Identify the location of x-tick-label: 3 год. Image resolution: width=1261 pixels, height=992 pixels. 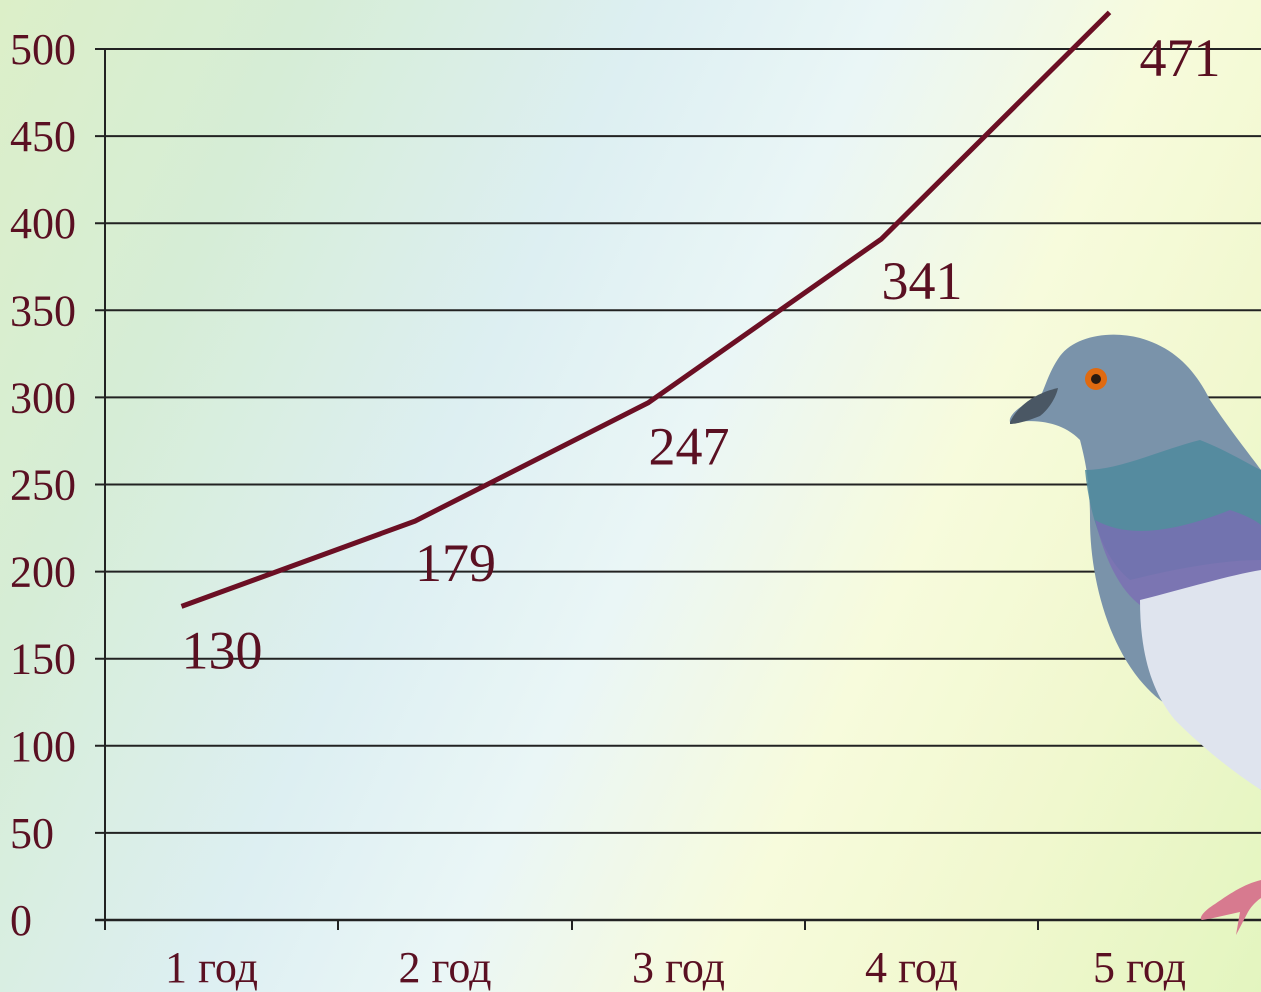
(678, 967).